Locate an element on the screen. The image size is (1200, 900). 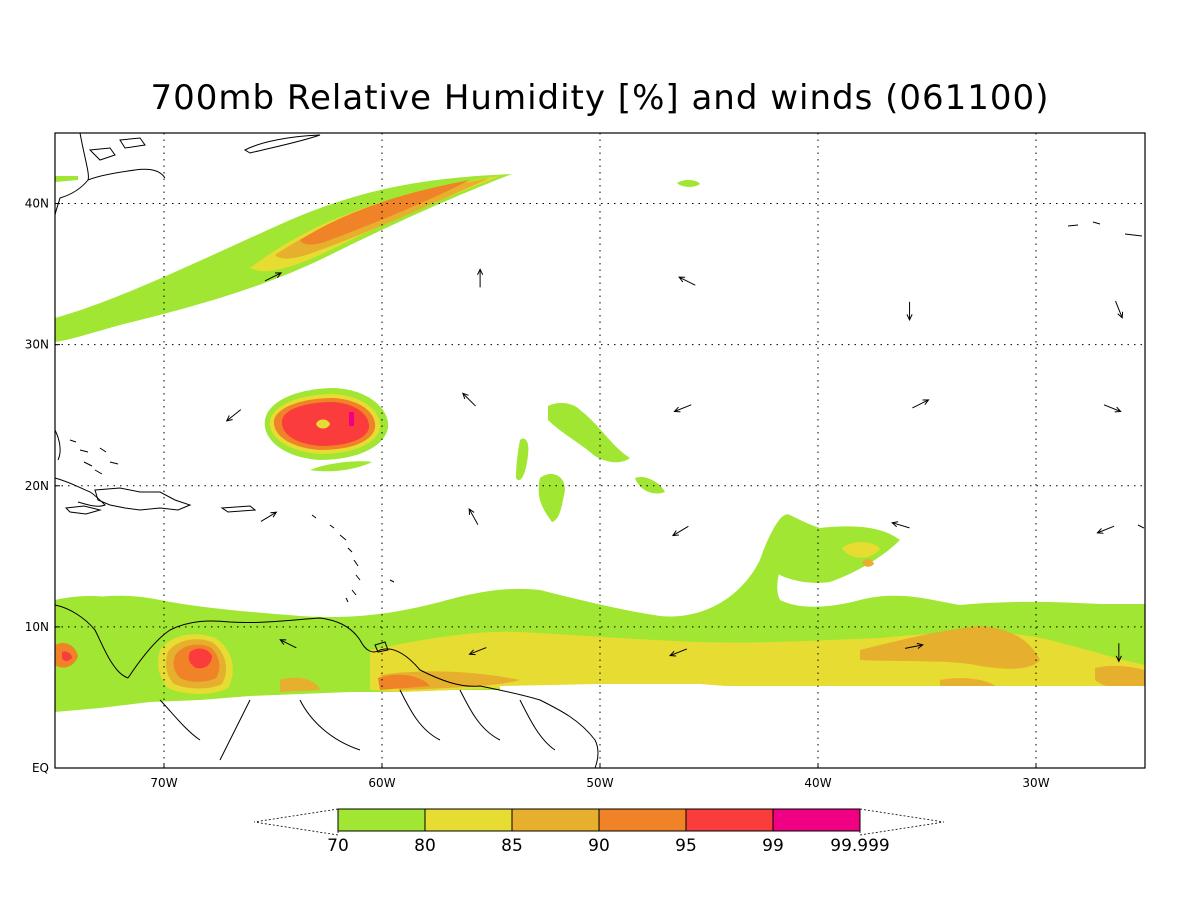
colorbar-label: 90 is located at coordinates (599, 846).